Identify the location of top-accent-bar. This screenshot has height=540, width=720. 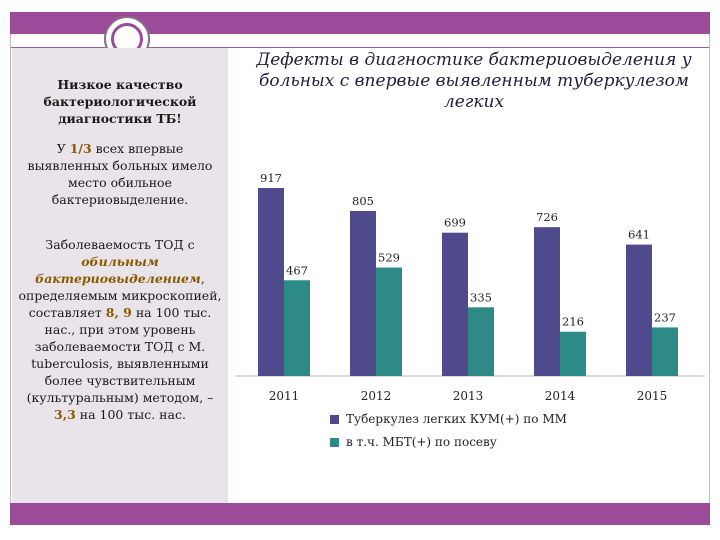
(360, 23).